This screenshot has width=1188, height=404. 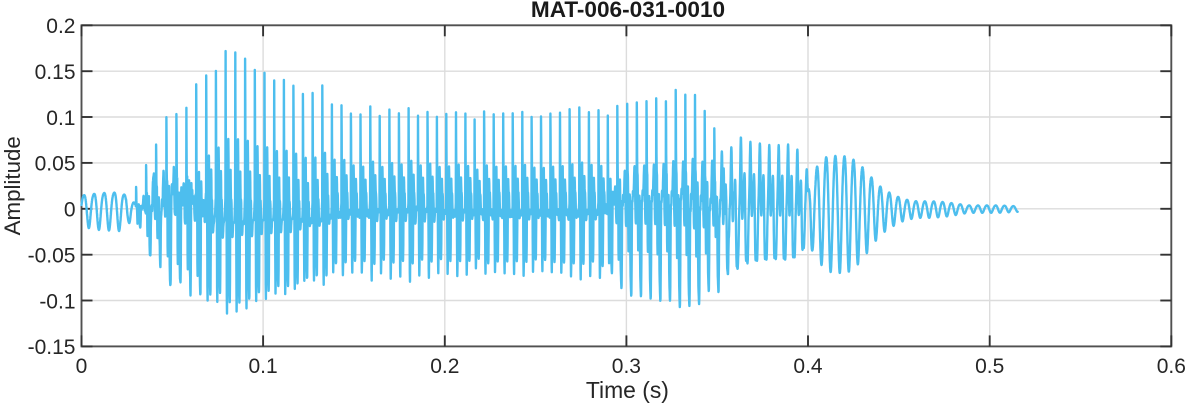 I want to click on svg-text: Time (s), so click(x=627, y=390).